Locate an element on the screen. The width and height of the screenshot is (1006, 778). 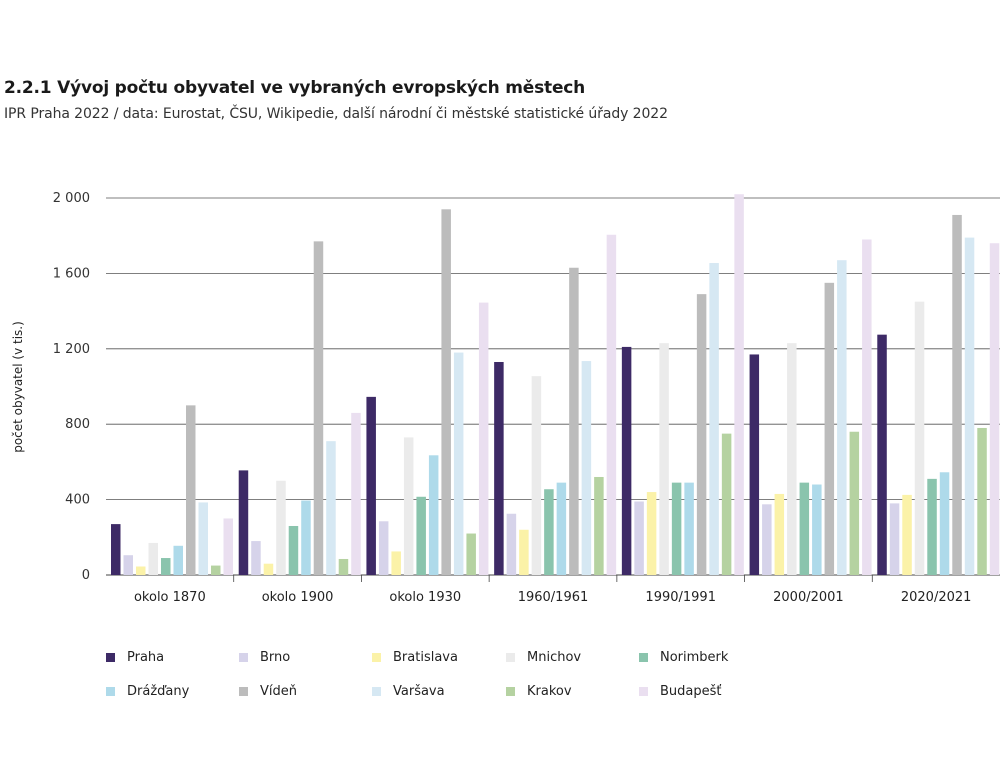
legend-label: Norimberk is located at coordinates (694, 657).